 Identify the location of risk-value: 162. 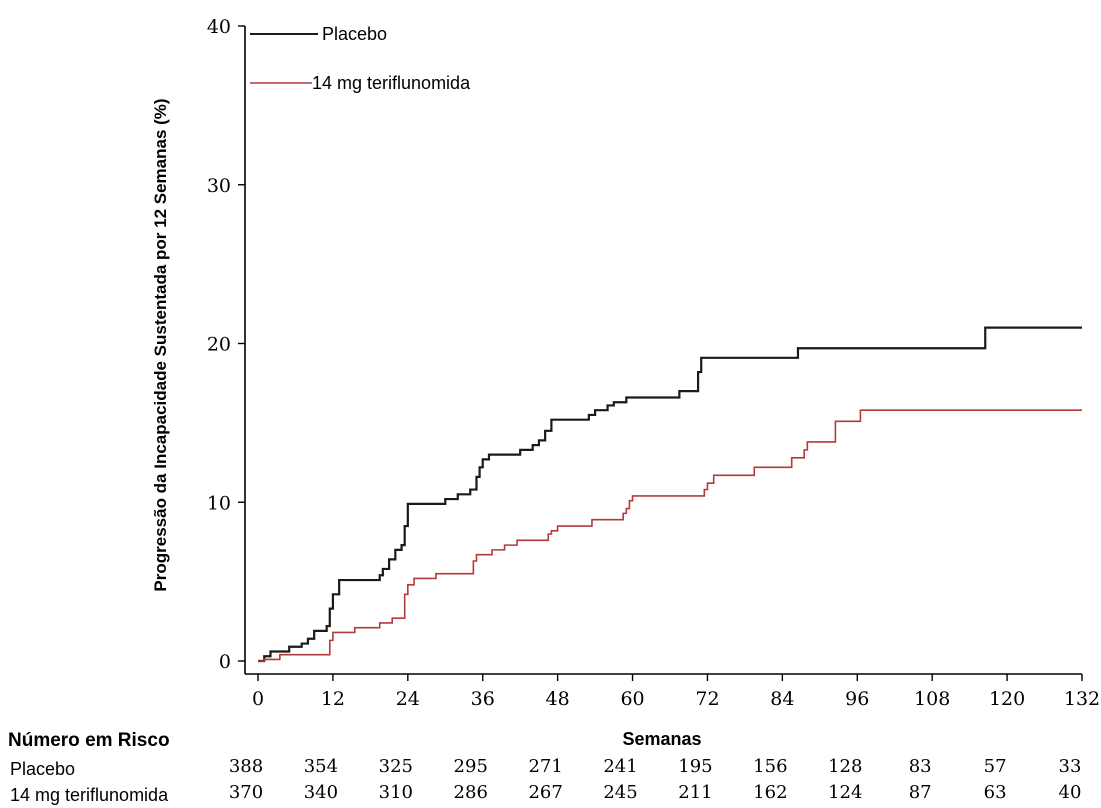
(770, 792).